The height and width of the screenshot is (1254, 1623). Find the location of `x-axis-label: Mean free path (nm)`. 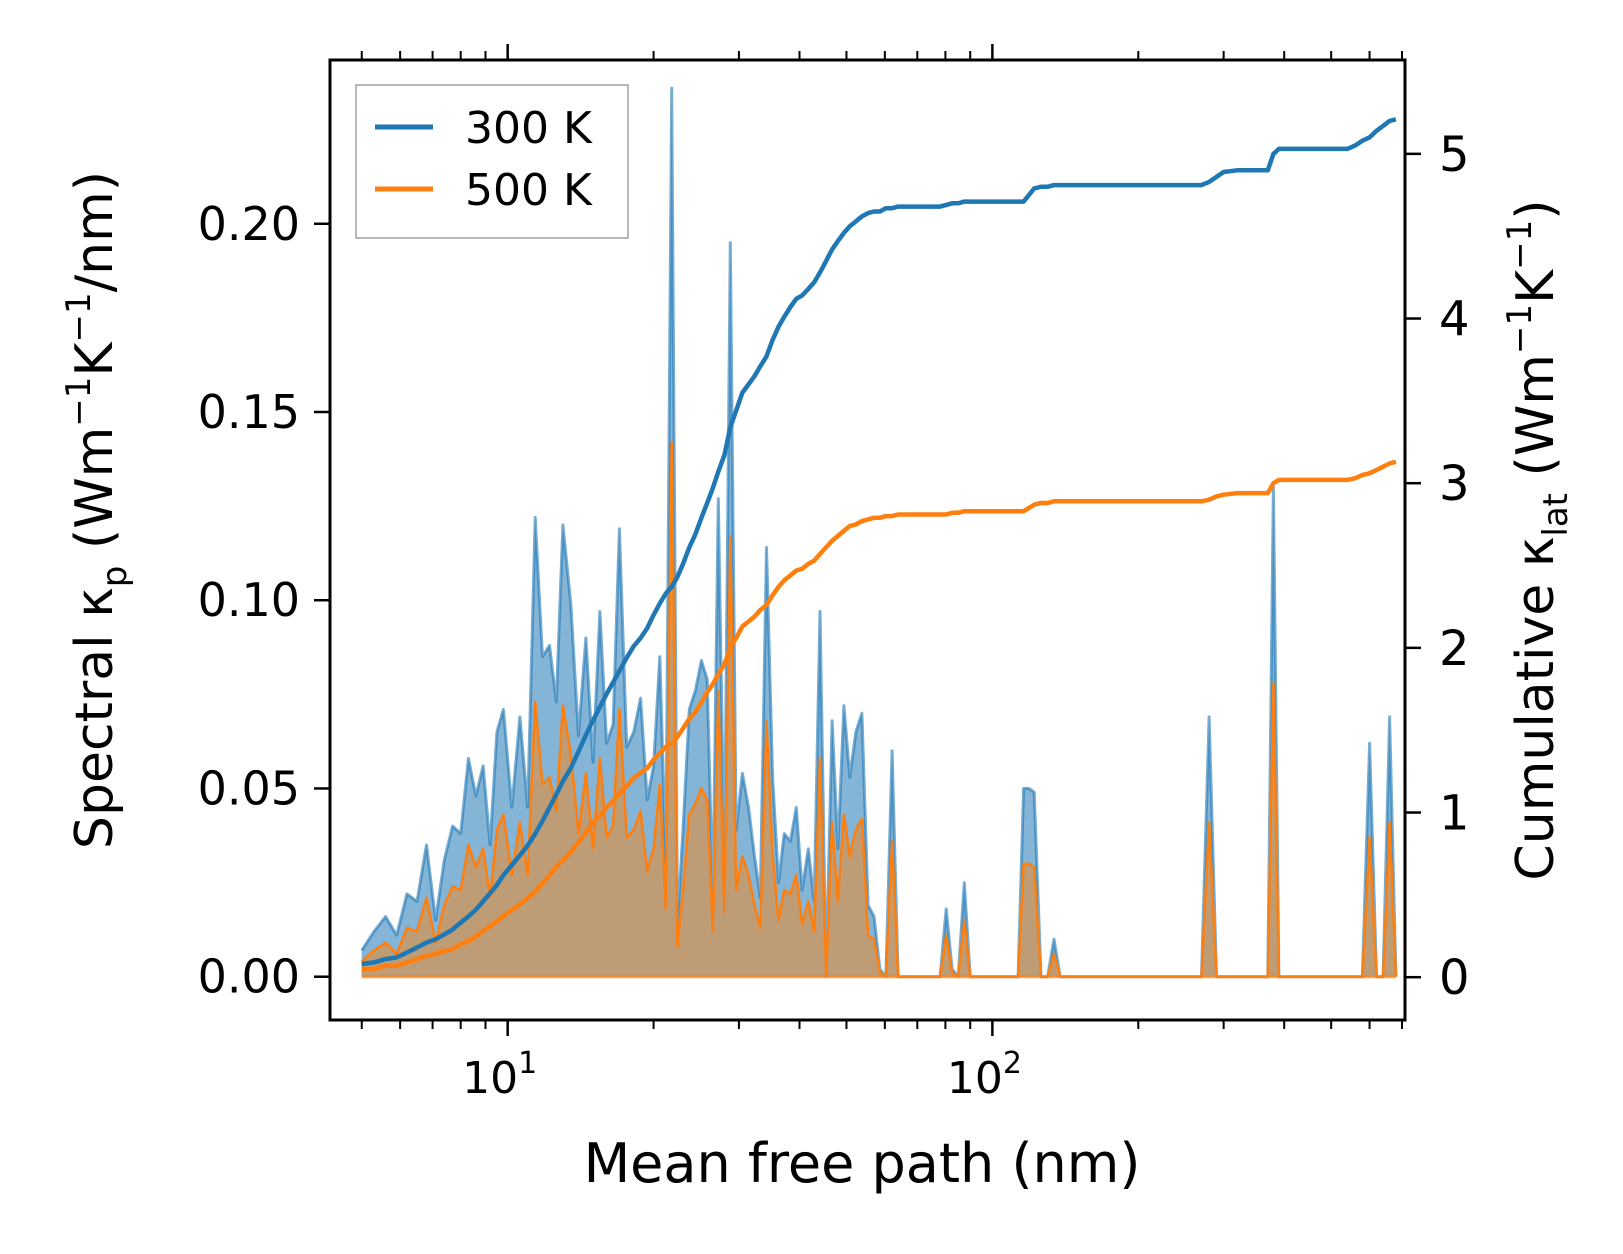

x-axis-label: Mean free path (nm) is located at coordinates (862, 1163).